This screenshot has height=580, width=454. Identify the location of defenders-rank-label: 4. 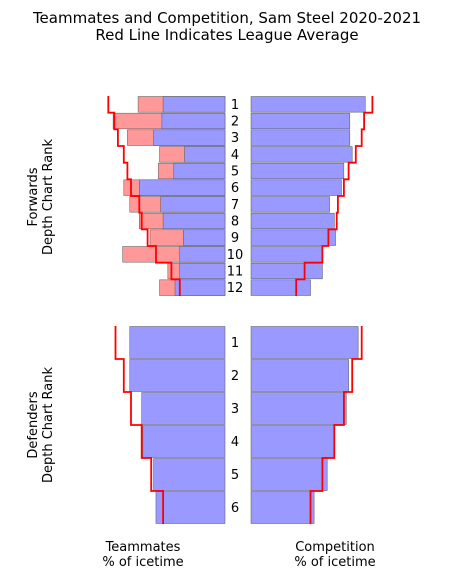
(235, 442).